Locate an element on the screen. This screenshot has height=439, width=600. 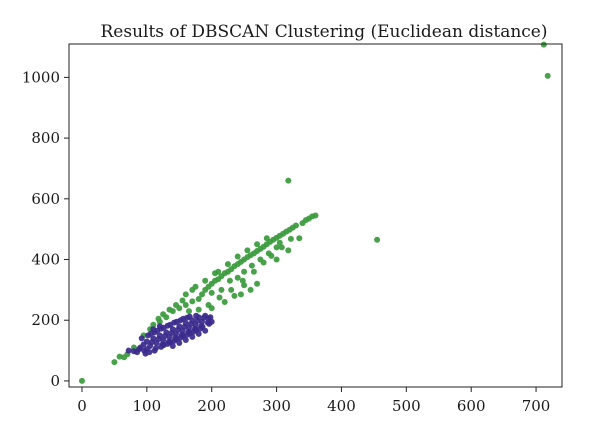
x-tick-label-1: 100 is located at coordinates (147, 406).